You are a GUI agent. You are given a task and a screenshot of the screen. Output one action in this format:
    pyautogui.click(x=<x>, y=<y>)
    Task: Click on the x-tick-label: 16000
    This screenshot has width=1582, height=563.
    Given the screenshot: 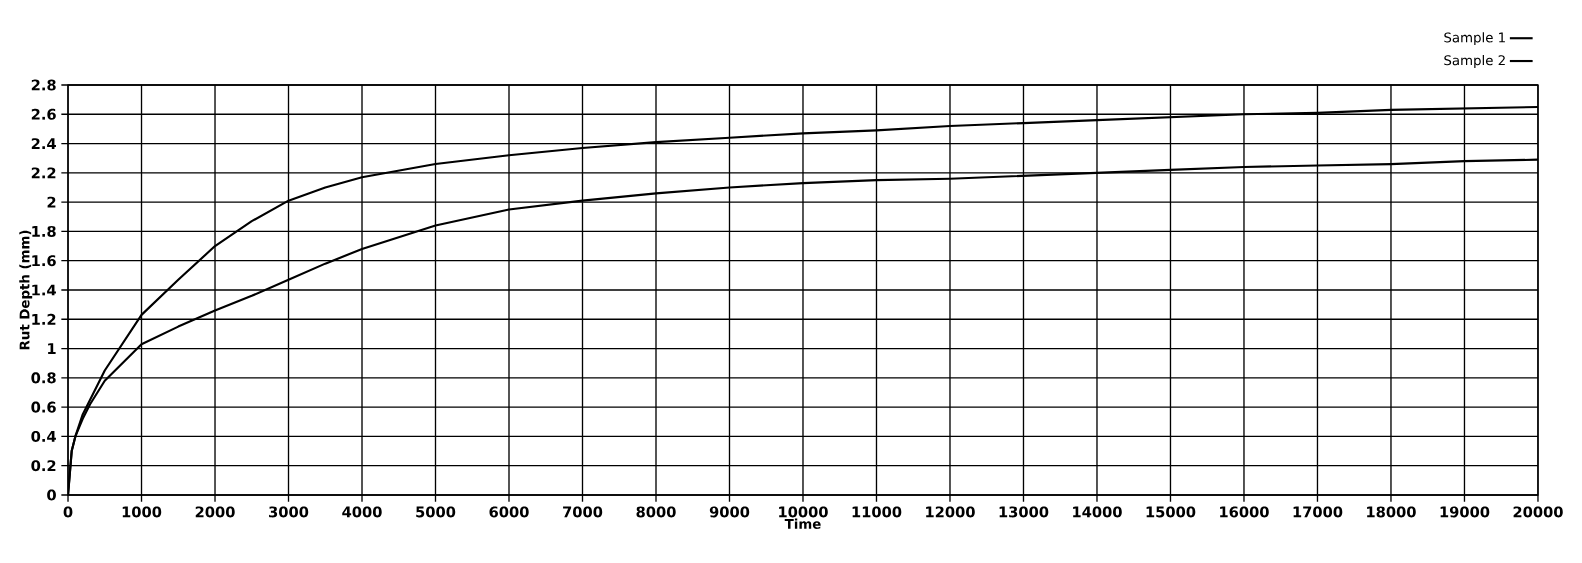 What is the action you would take?
    pyautogui.click(x=1244, y=512)
    